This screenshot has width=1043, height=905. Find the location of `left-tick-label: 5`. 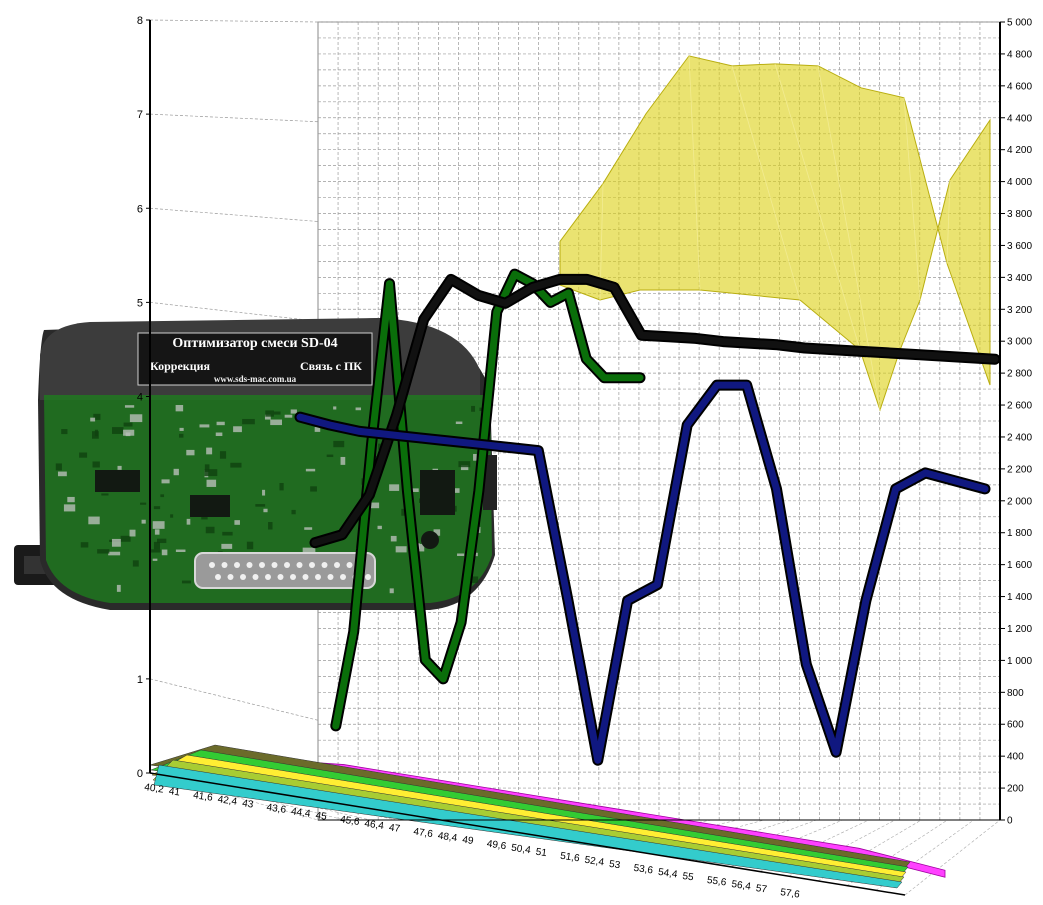

left-tick-label: 5 is located at coordinates (140, 303).